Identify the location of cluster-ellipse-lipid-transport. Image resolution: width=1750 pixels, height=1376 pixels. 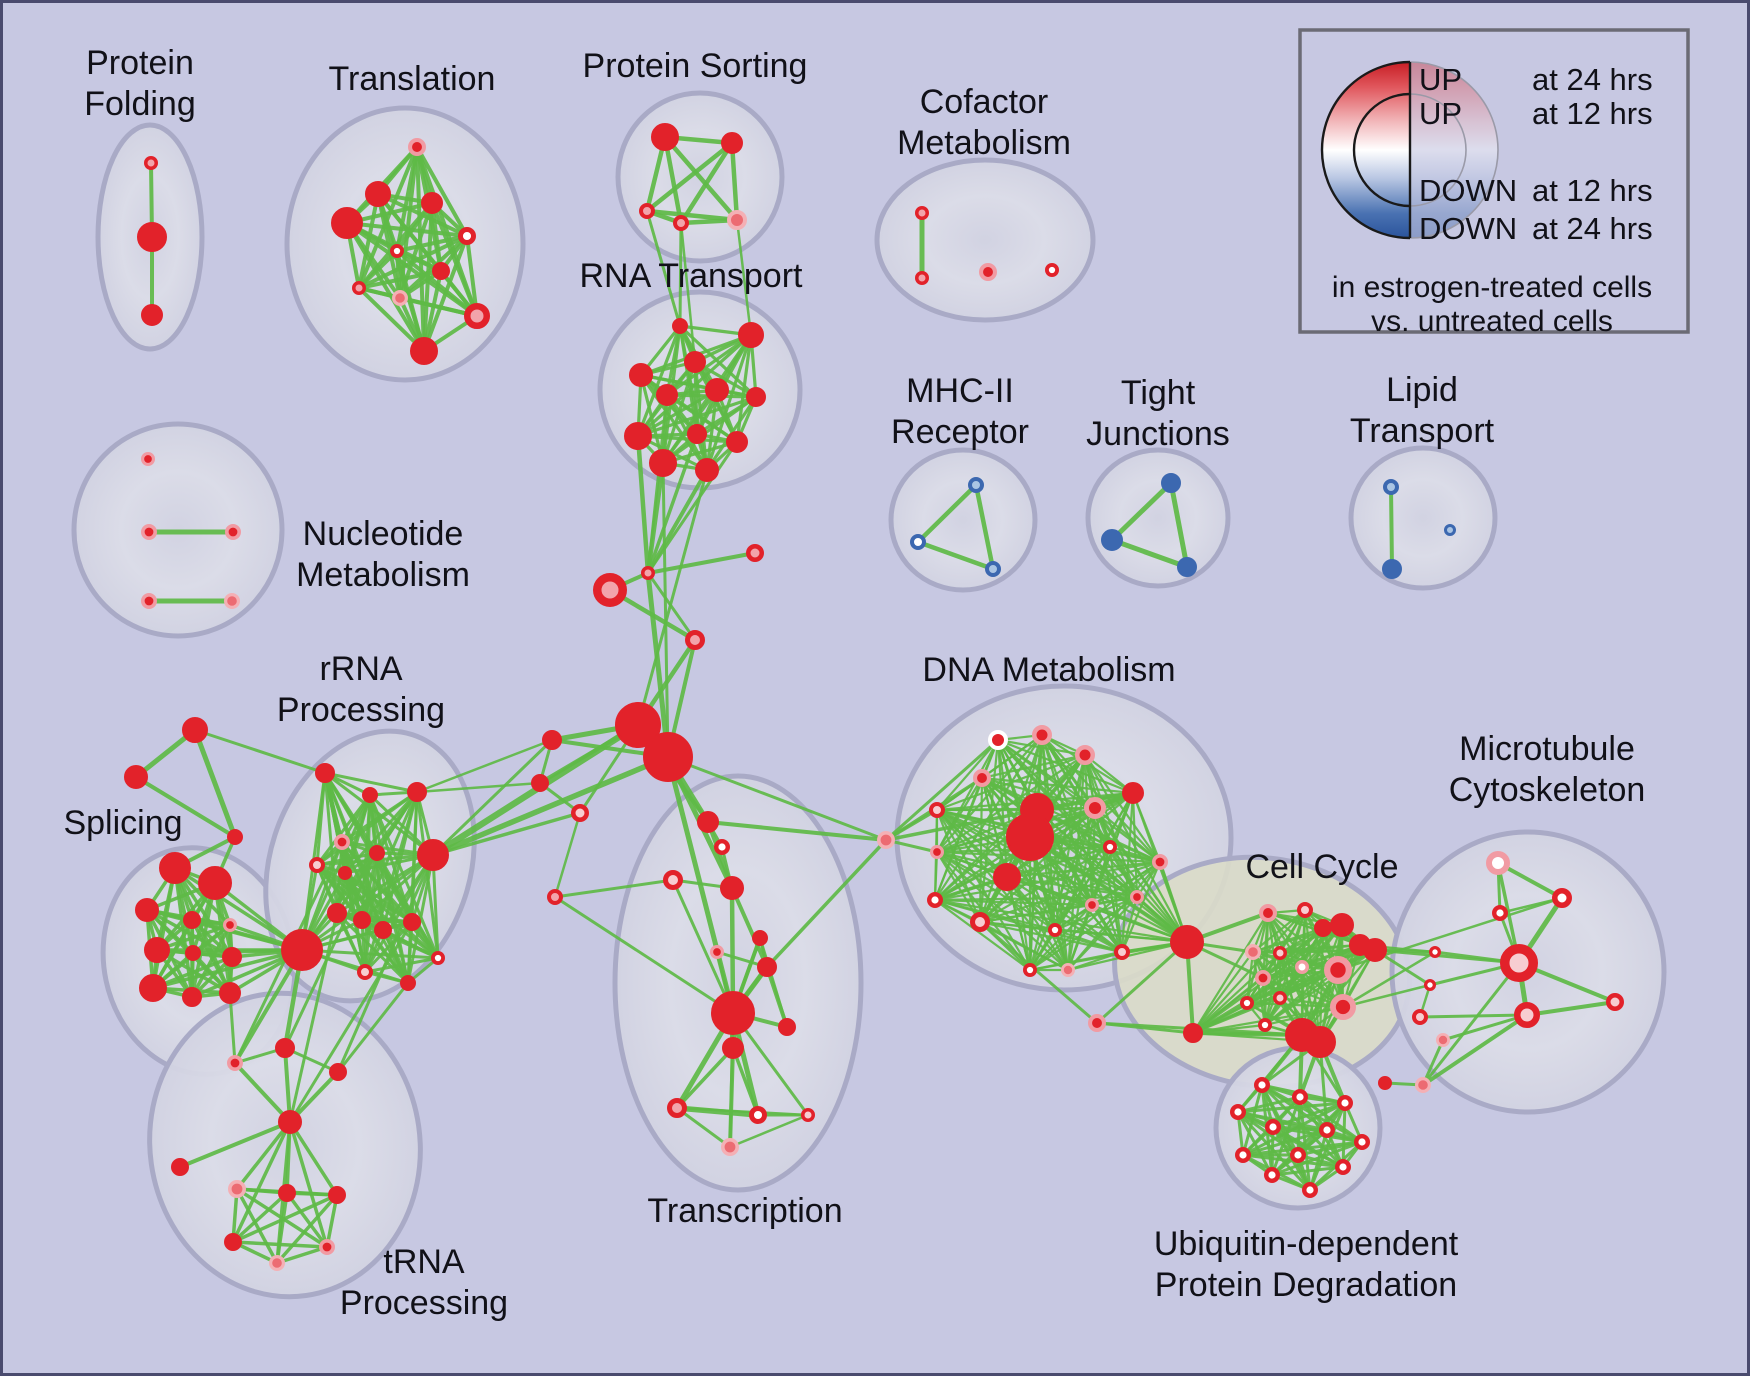
(1423, 518).